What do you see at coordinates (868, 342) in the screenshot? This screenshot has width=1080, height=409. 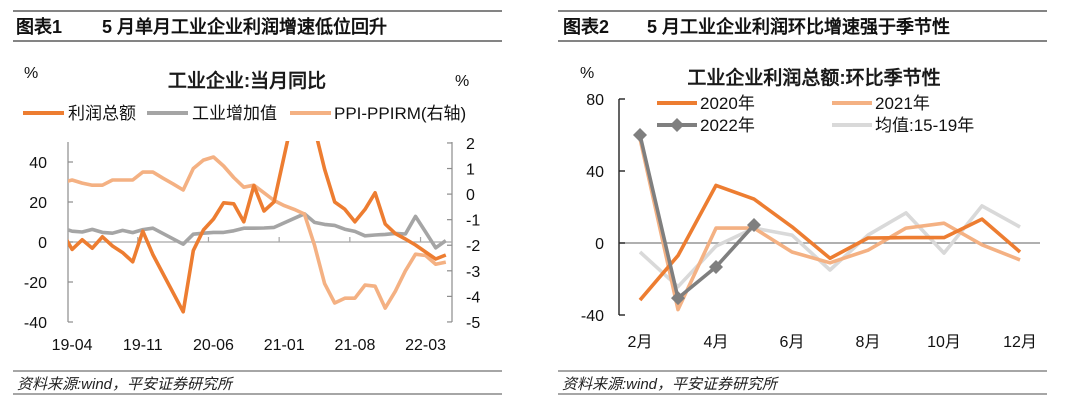 I see `x-tick-label: 8月` at bounding box center [868, 342].